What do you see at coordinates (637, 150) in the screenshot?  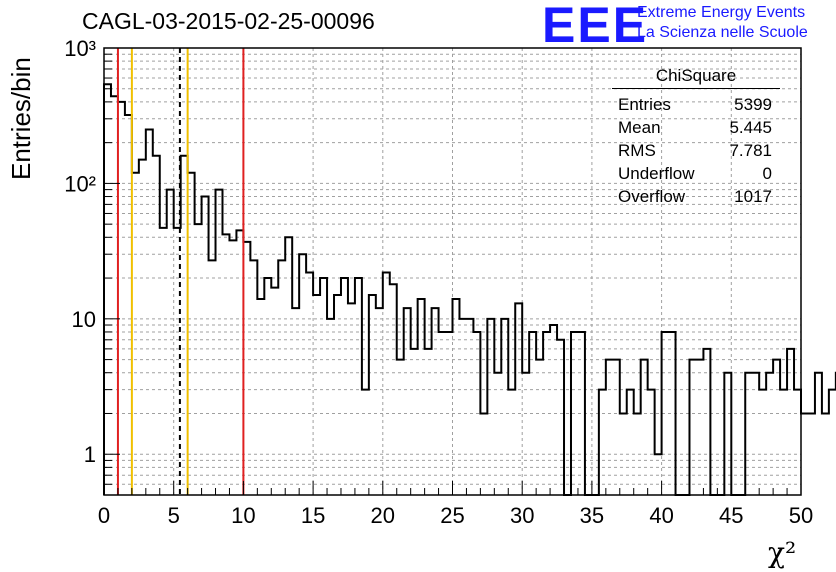 I see `stats-label: RMS` at bounding box center [637, 150].